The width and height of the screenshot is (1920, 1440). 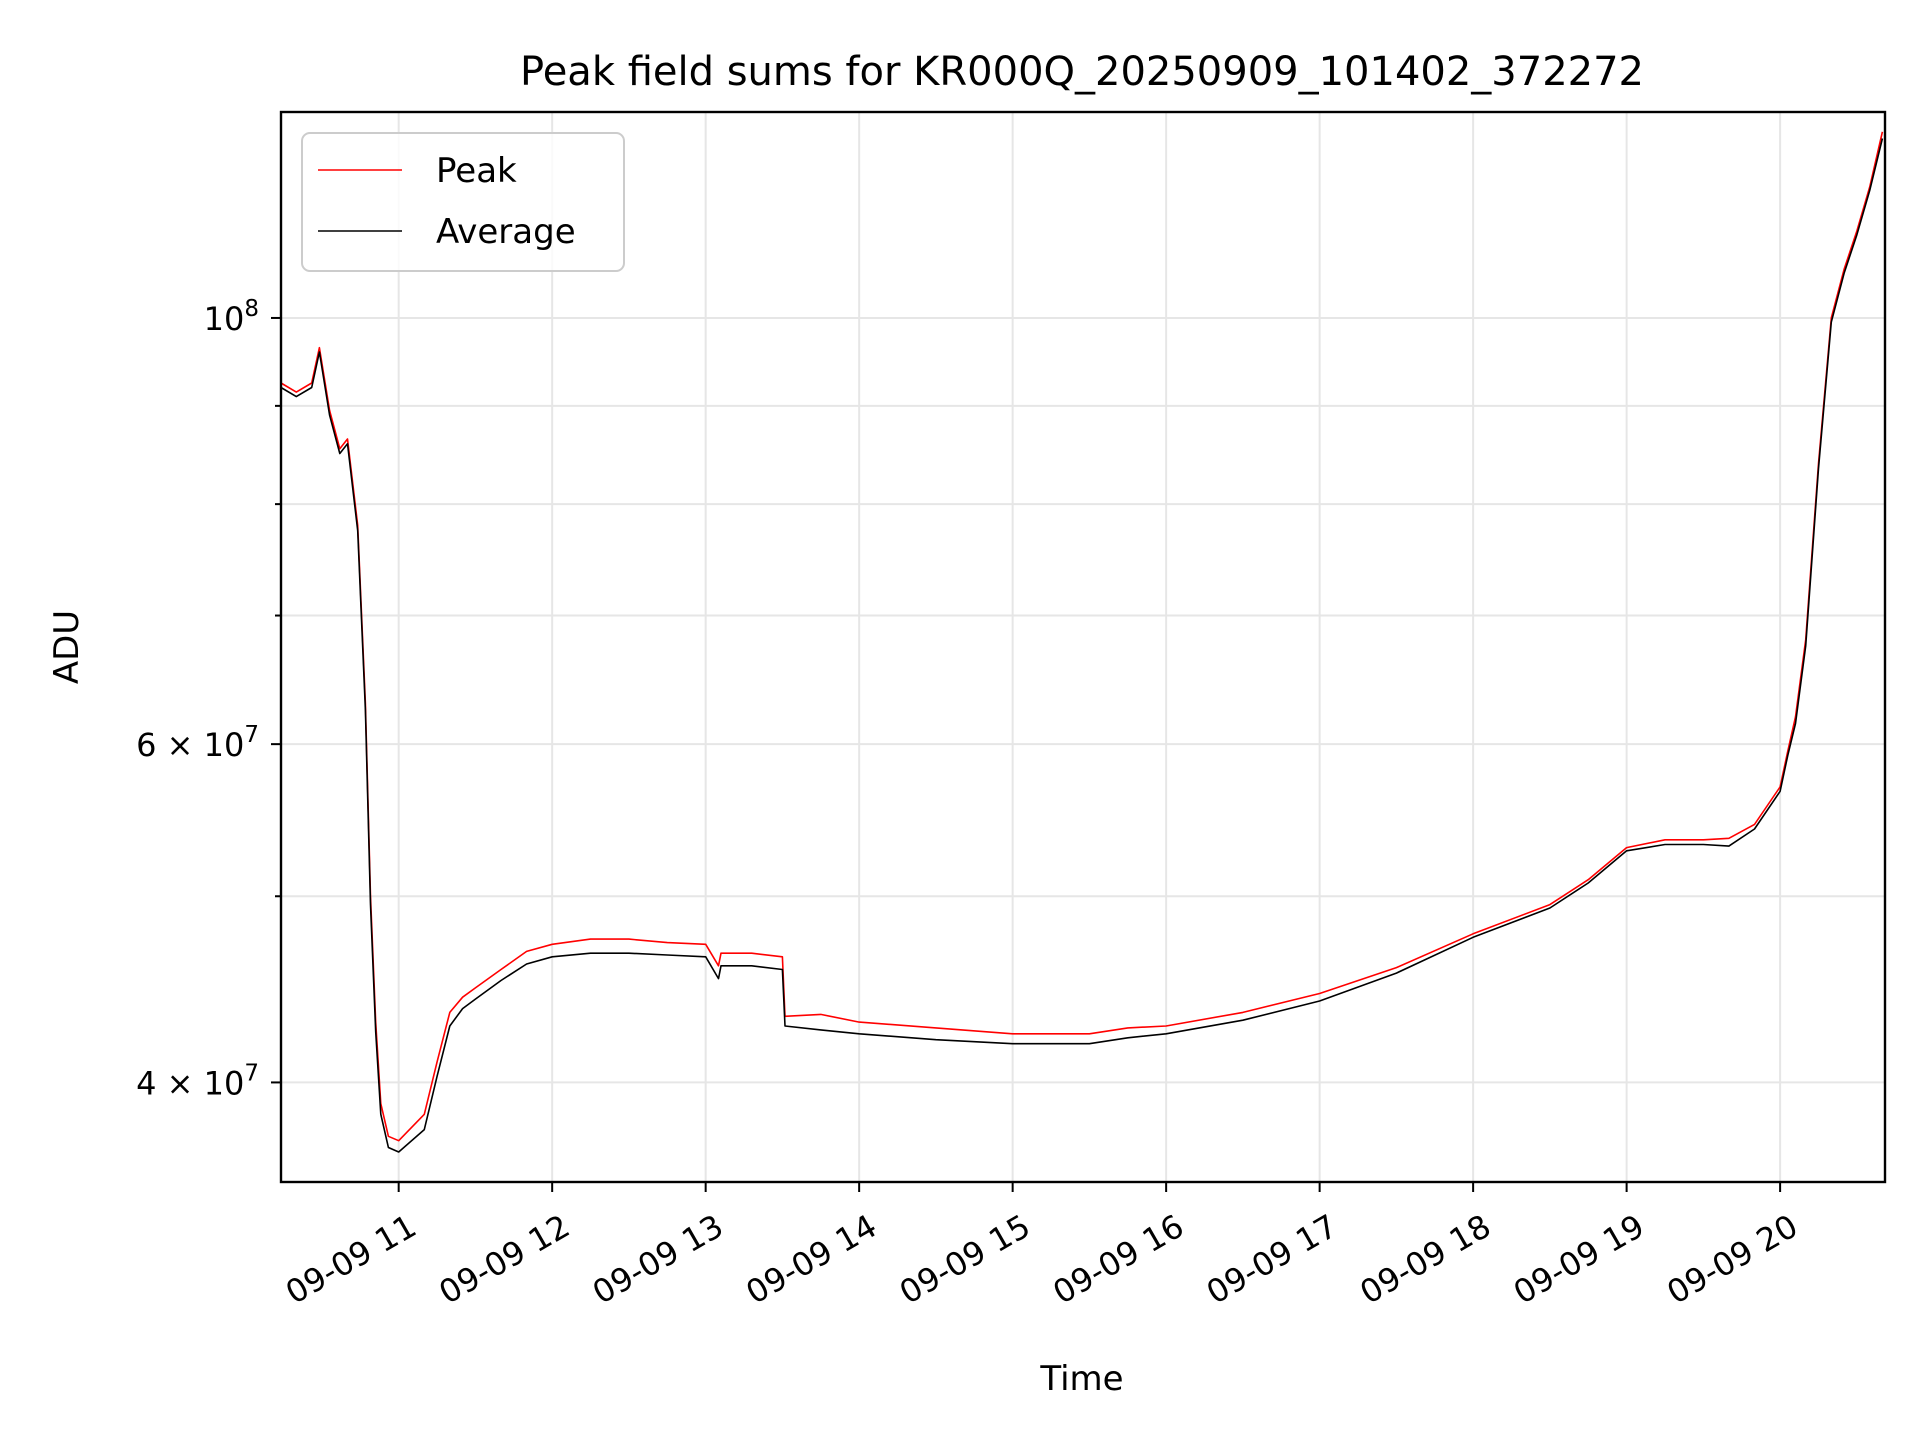 What do you see at coordinates (197, 1081) in the screenshot?
I see `y-tick-label: 4 × 107` at bounding box center [197, 1081].